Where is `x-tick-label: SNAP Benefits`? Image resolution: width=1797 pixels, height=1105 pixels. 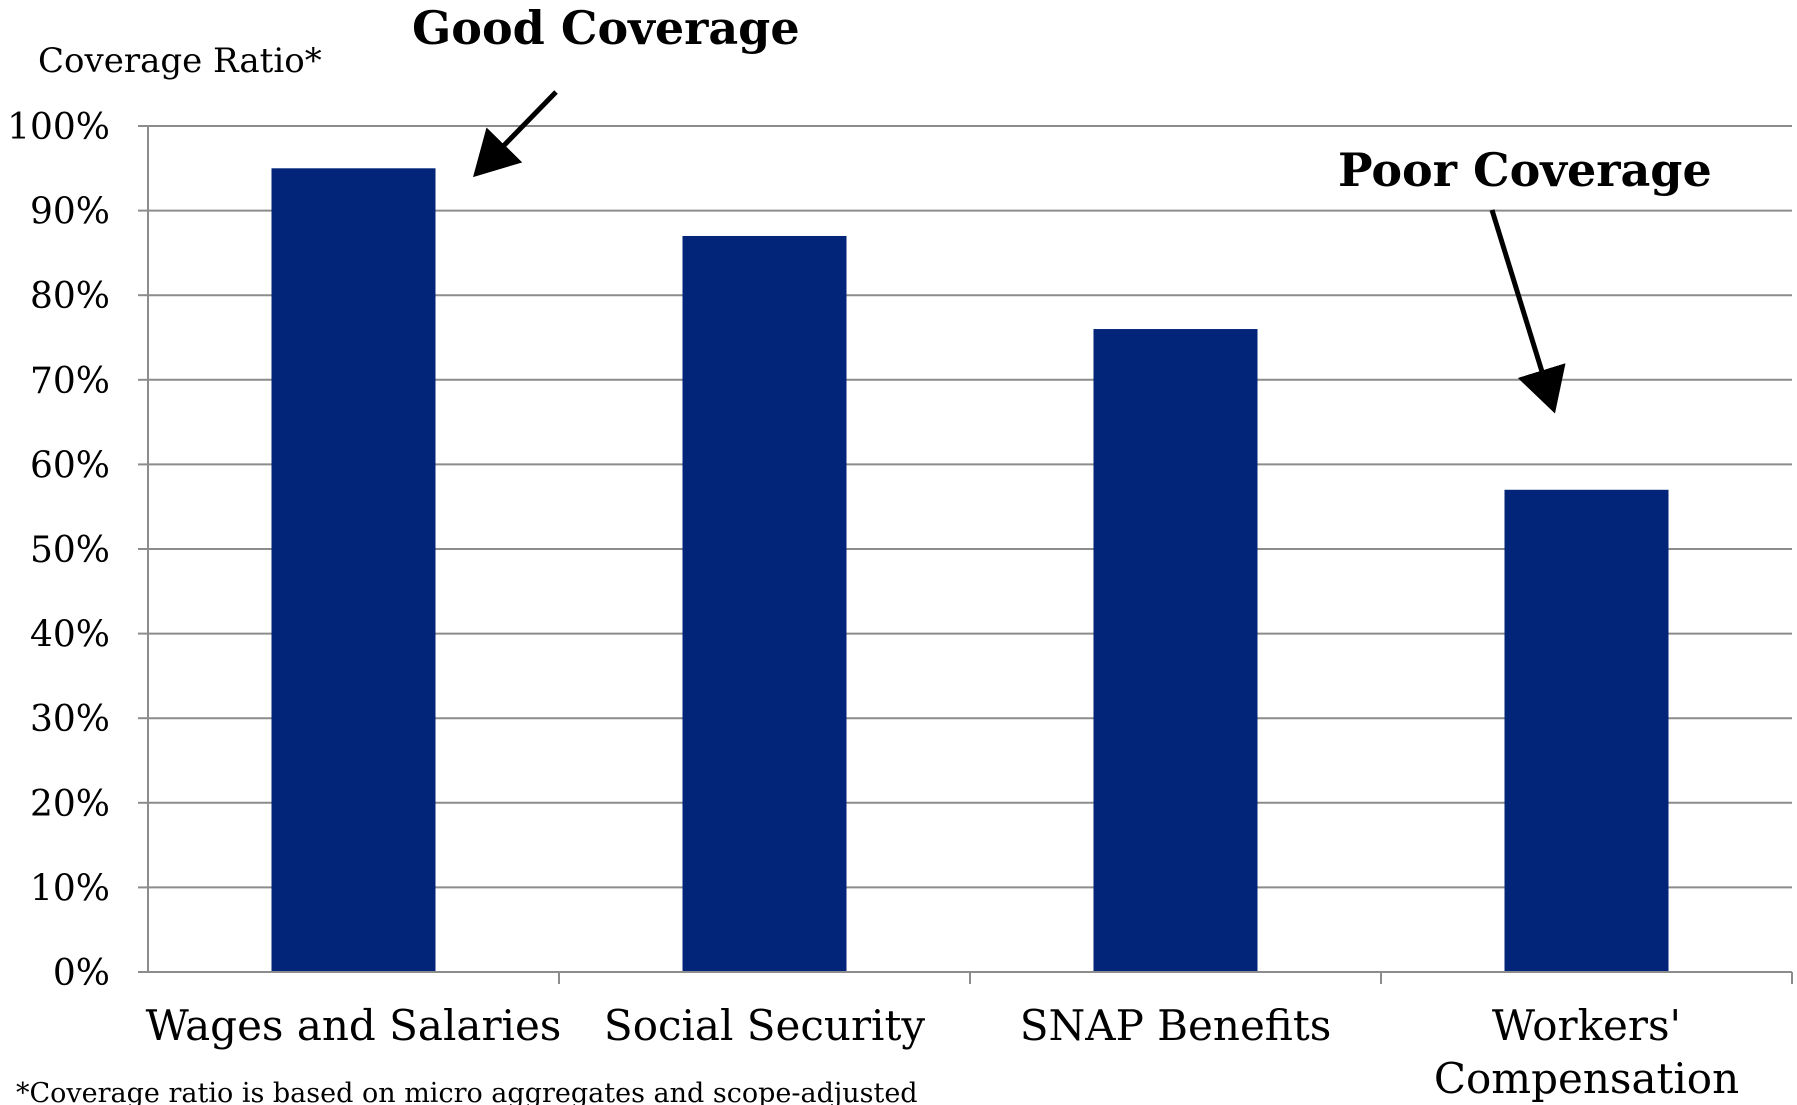
x-tick-label: SNAP Benefits is located at coordinates (1176, 1025).